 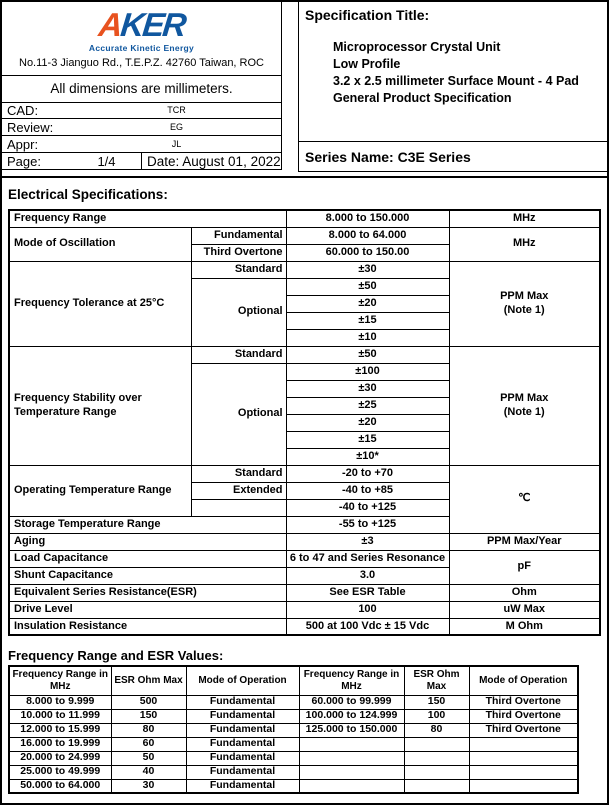 I want to click on dimensions-note: All dimensions are millimeters., so click(x=141, y=88).